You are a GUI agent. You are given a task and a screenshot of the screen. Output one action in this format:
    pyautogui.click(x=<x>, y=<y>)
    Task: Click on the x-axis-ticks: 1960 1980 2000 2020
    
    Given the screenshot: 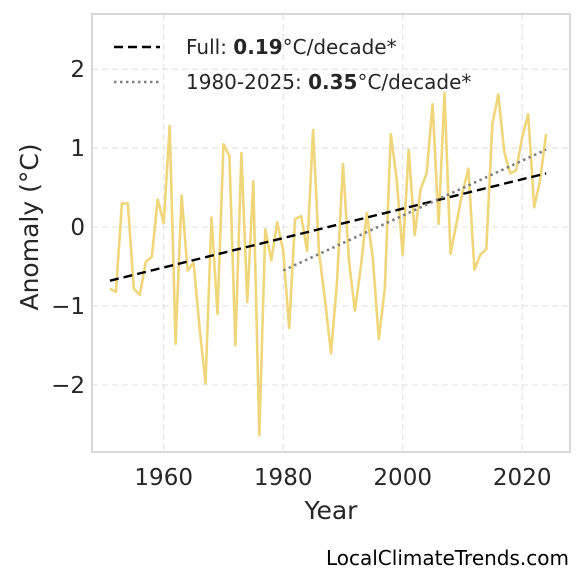 What is the action you would take?
    pyautogui.click(x=342, y=478)
    